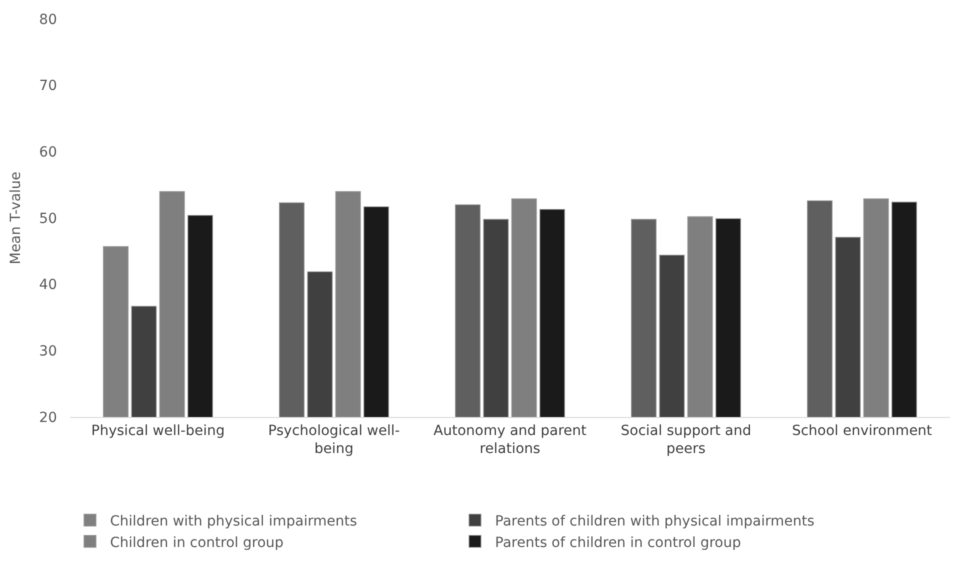  I want to click on y-tick-label: 50, so click(48, 218).